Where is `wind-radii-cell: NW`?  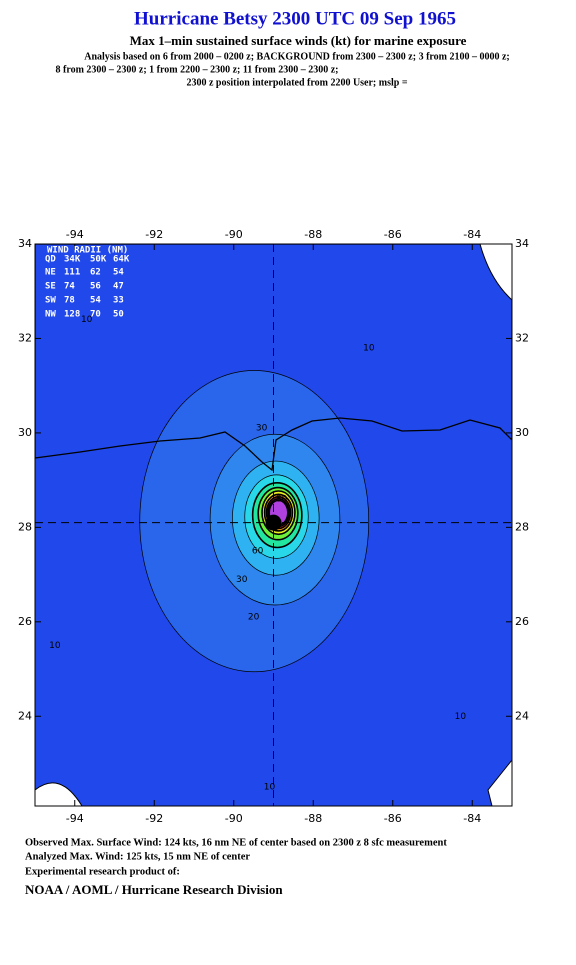 wind-radii-cell: NW is located at coordinates (50, 315).